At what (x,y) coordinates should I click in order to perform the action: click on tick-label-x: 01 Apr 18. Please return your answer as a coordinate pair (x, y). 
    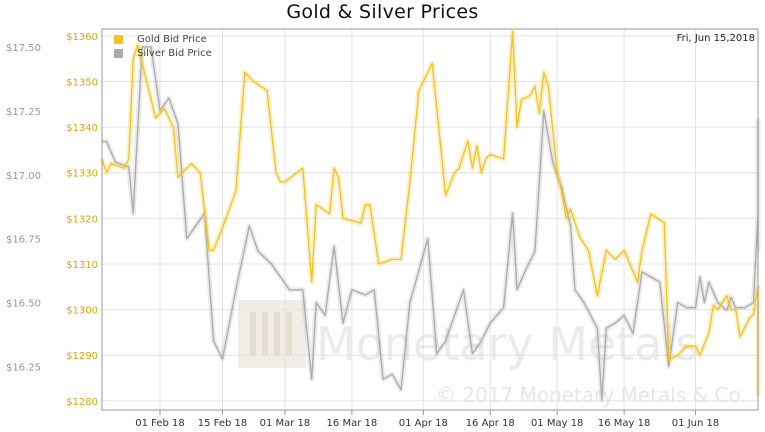
    Looking at the image, I should click on (423, 423).